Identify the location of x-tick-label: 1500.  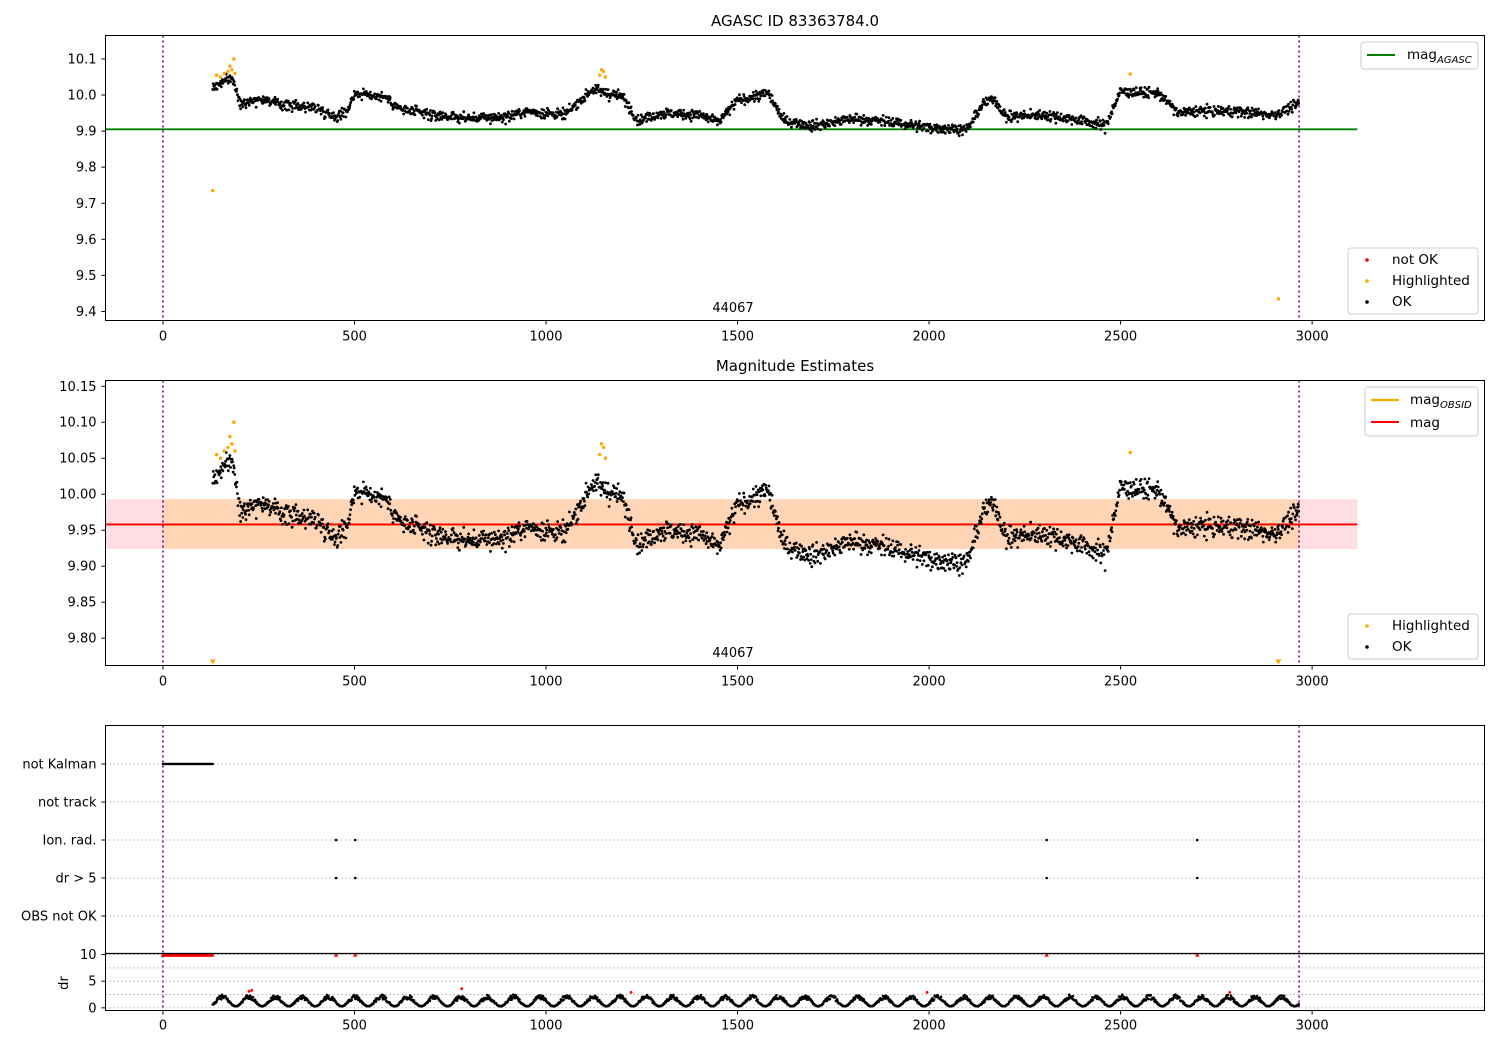
(737, 682).